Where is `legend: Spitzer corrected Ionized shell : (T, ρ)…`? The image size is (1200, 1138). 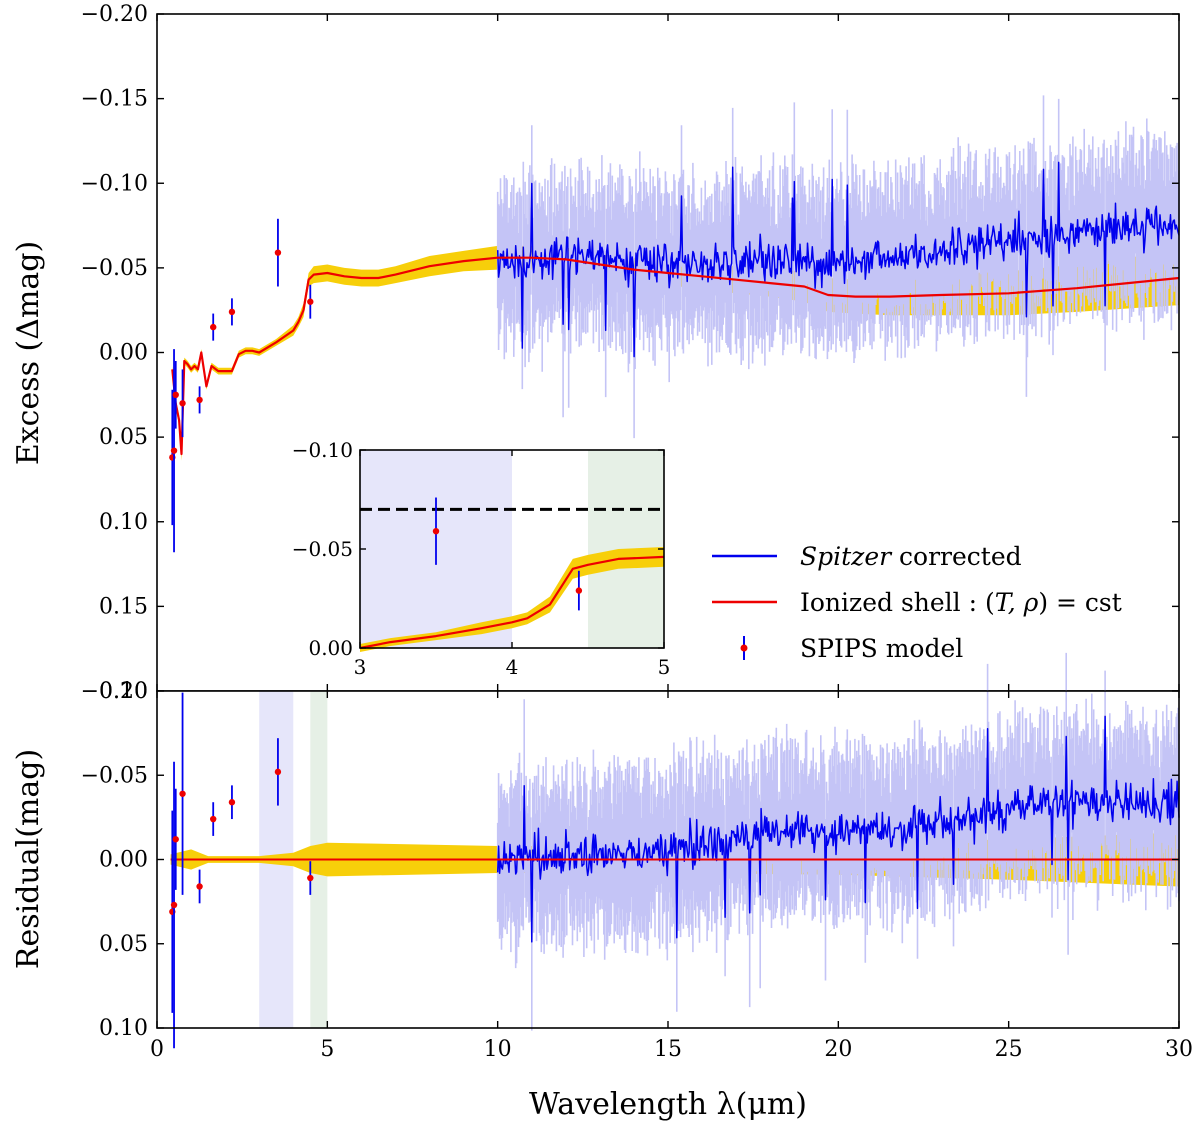
legend: Spitzer corrected Ionized shell : (T, ρ)… is located at coordinates (917, 602).